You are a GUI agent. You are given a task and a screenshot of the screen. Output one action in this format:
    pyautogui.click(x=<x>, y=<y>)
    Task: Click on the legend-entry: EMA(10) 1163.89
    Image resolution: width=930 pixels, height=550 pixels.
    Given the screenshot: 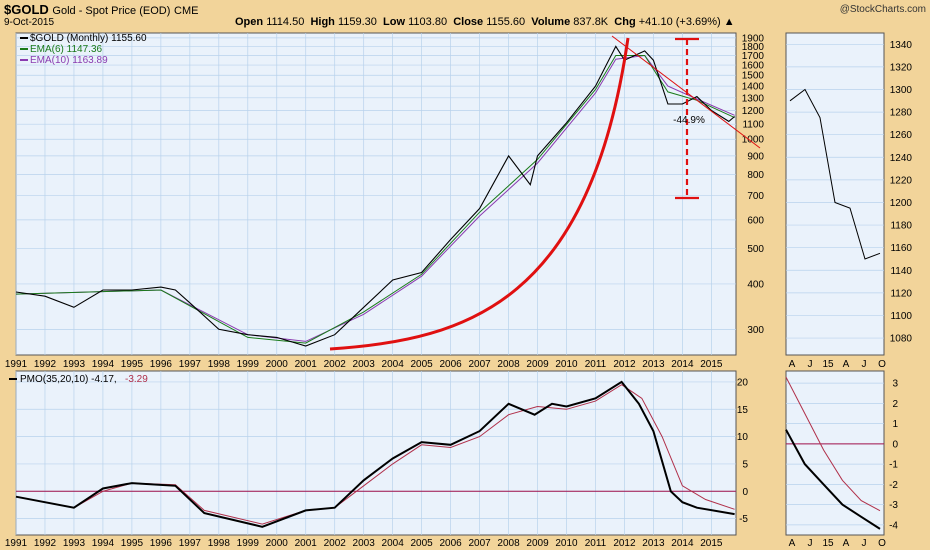 What is the action you would take?
    pyautogui.click(x=69, y=60)
    